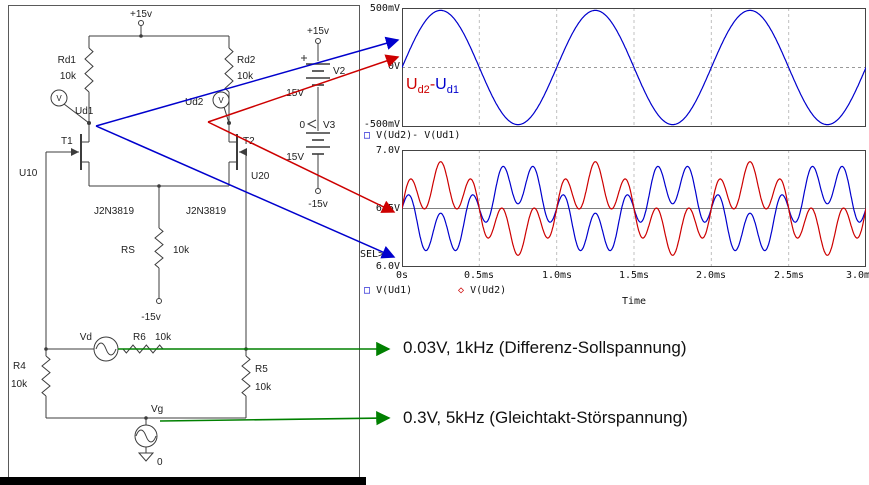  Describe the element at coordinates (318, 41) in the screenshot. I see `supply-terminal-vcc-mid` at that location.